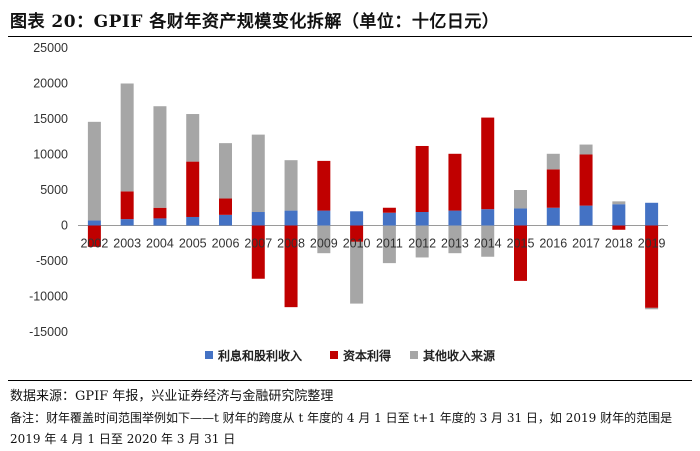 The width and height of the screenshot is (700, 451). What do you see at coordinates (350, 36) in the screenshot?
I see `title-divider` at bounding box center [350, 36].